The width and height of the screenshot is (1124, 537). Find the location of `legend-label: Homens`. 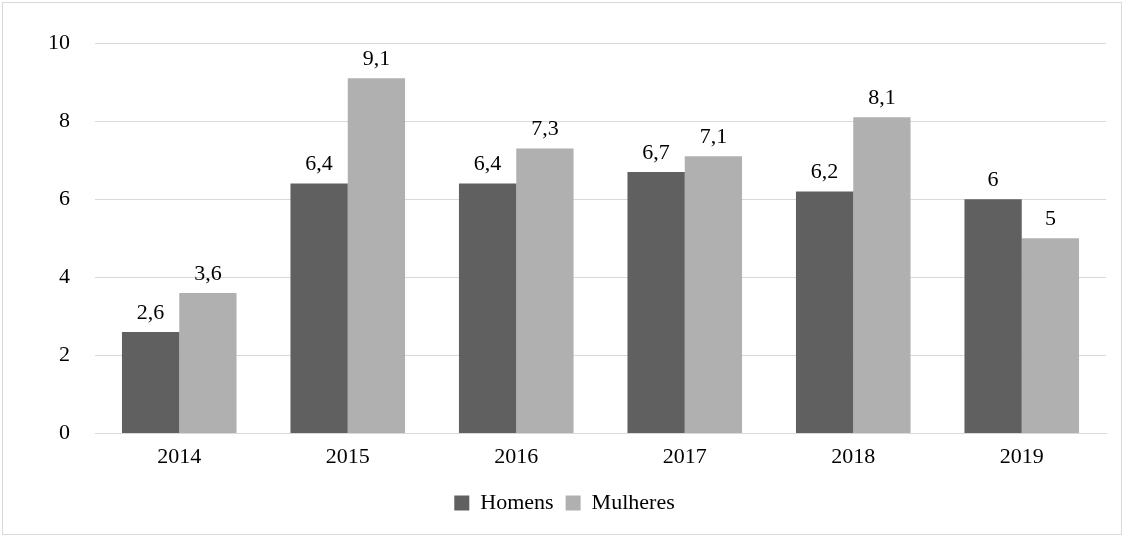

legend-label: Homens is located at coordinates (517, 501).